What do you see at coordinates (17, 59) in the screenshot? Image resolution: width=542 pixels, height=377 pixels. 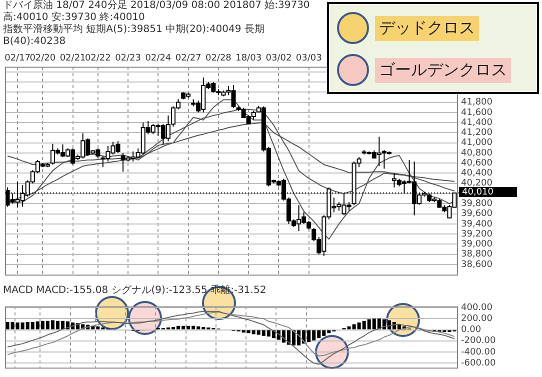 I see `x-tick-label: 02/17` at bounding box center [17, 59].